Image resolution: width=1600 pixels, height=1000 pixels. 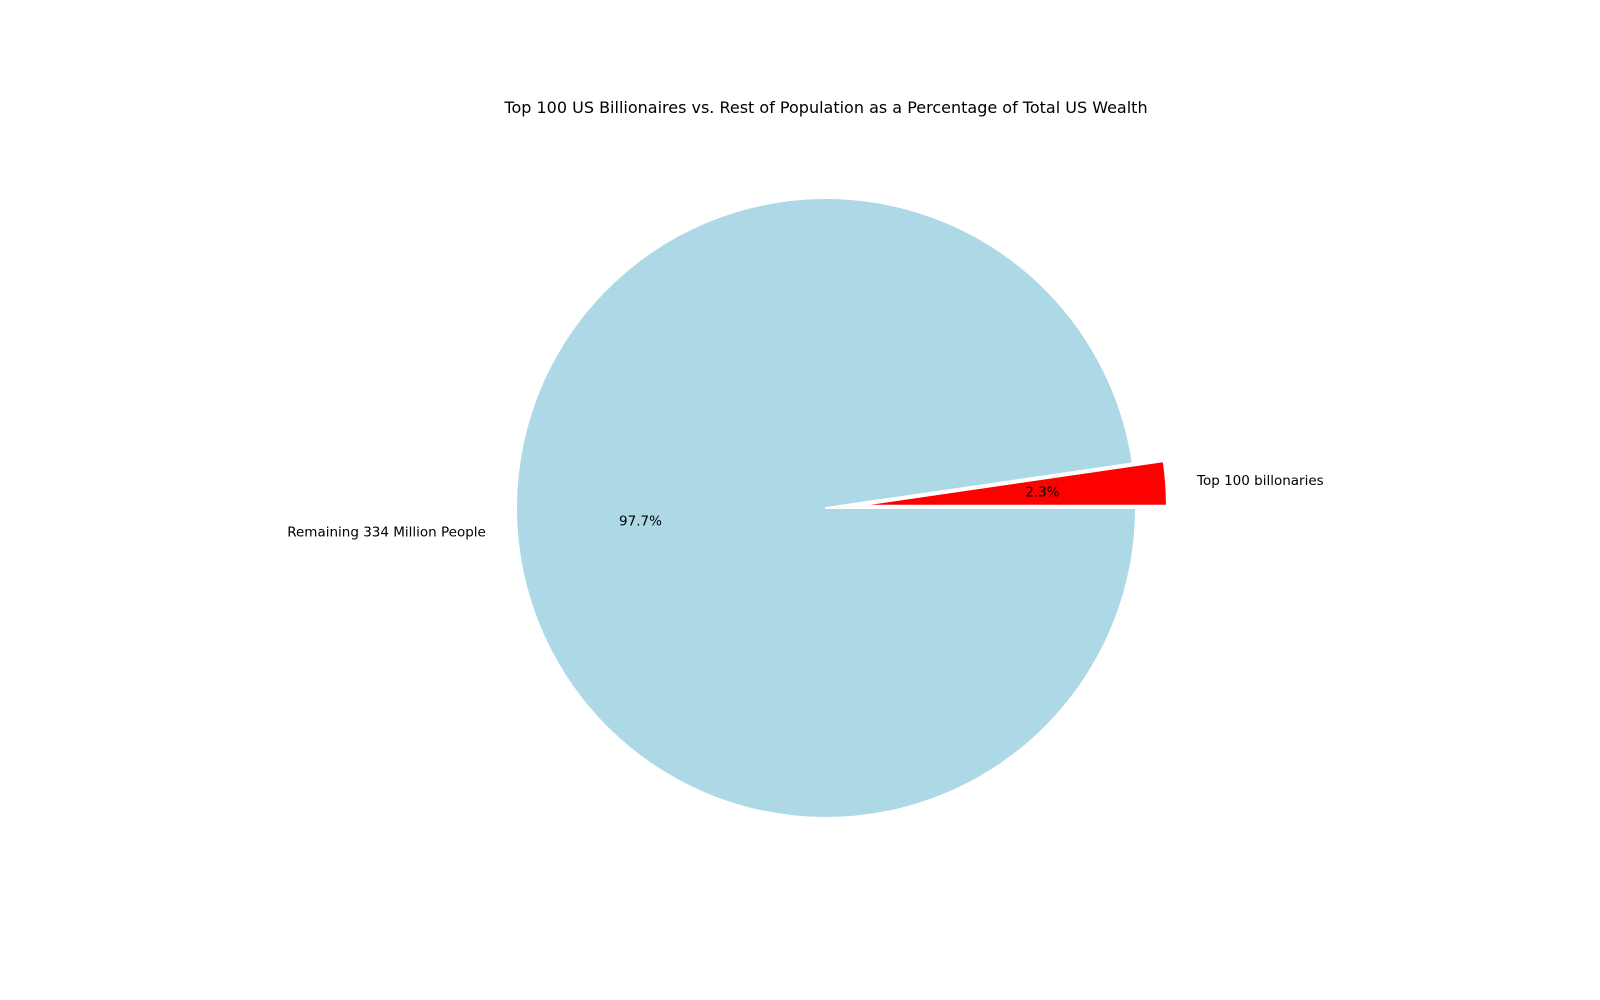 What do you see at coordinates (640, 521) in the screenshot?
I see `slice-percent-label-1: 97.7%` at bounding box center [640, 521].